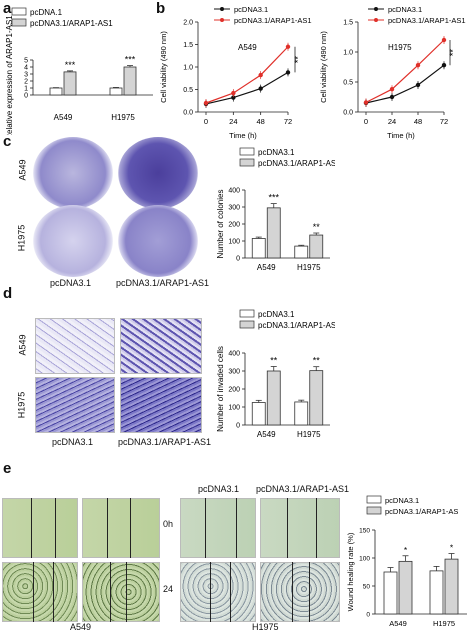 Image resolution: width=474 pixels, height=632 pixels. Describe the element at coordinates (206, 121) in the screenshot. I see `x-tick-label: 0` at that location.